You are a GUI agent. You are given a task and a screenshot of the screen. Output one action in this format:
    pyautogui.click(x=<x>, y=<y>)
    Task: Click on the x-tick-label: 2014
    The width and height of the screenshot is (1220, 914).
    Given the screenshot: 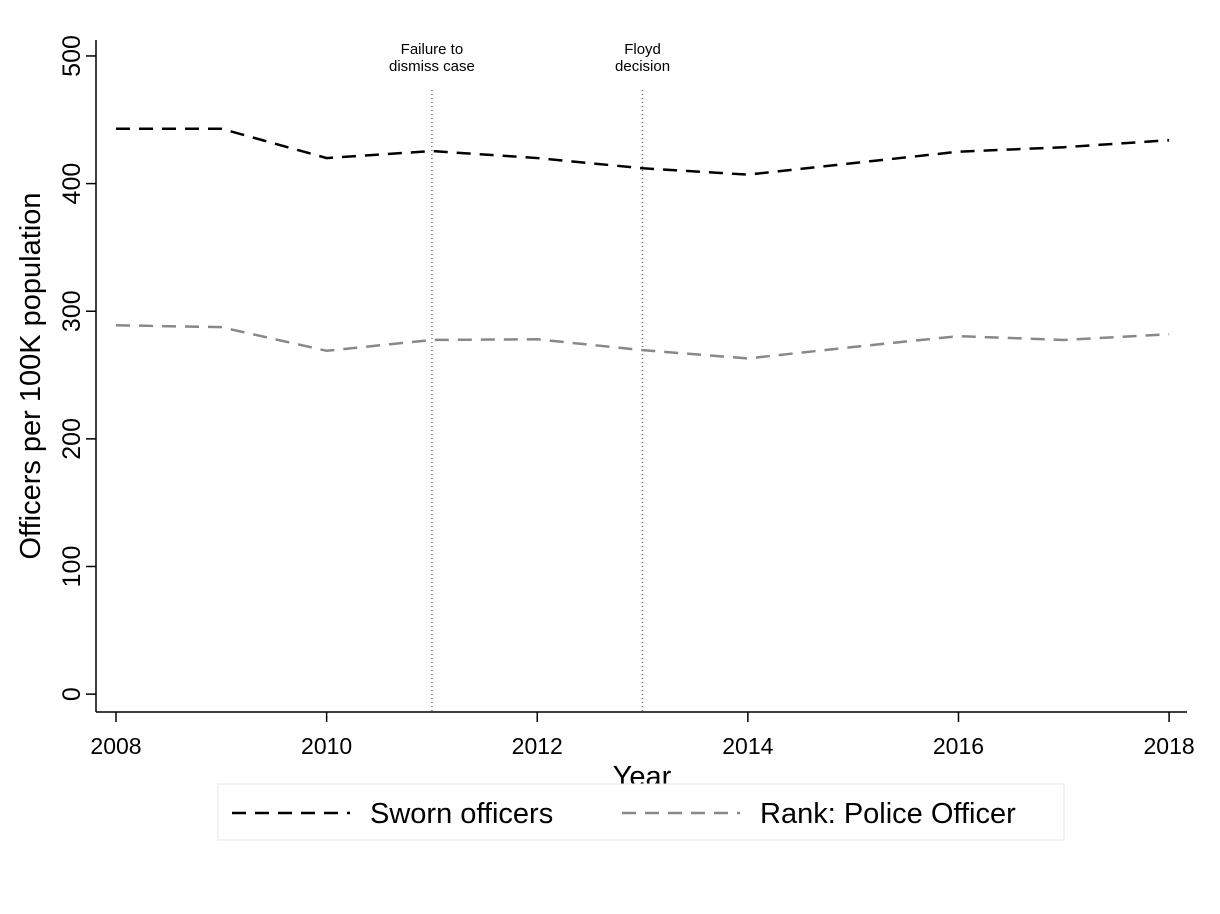 What is the action you would take?
    pyautogui.click(x=747, y=746)
    